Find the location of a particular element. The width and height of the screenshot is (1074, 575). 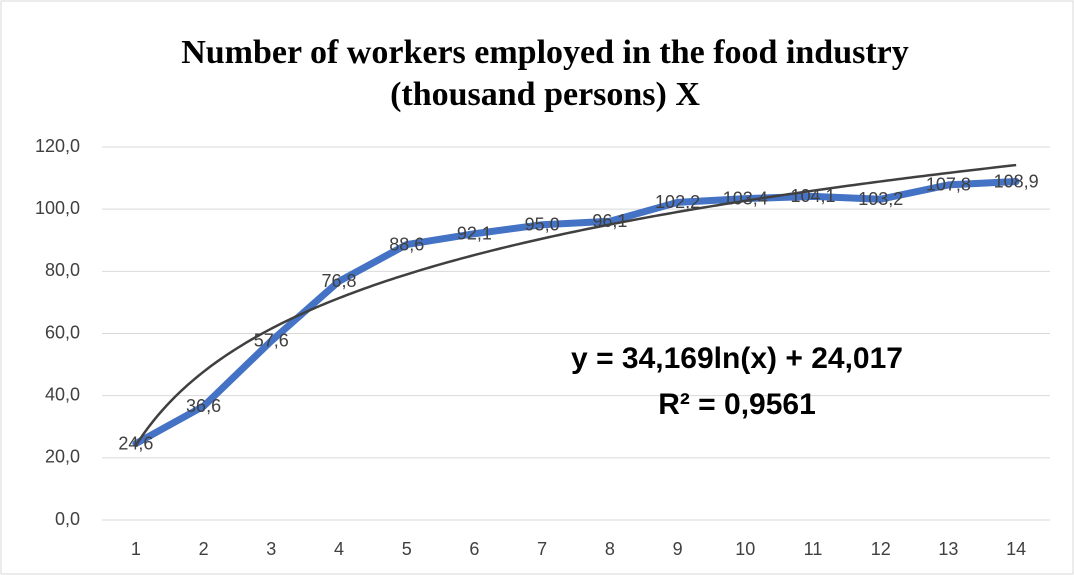

data-label: 88,6 is located at coordinates (406, 244).